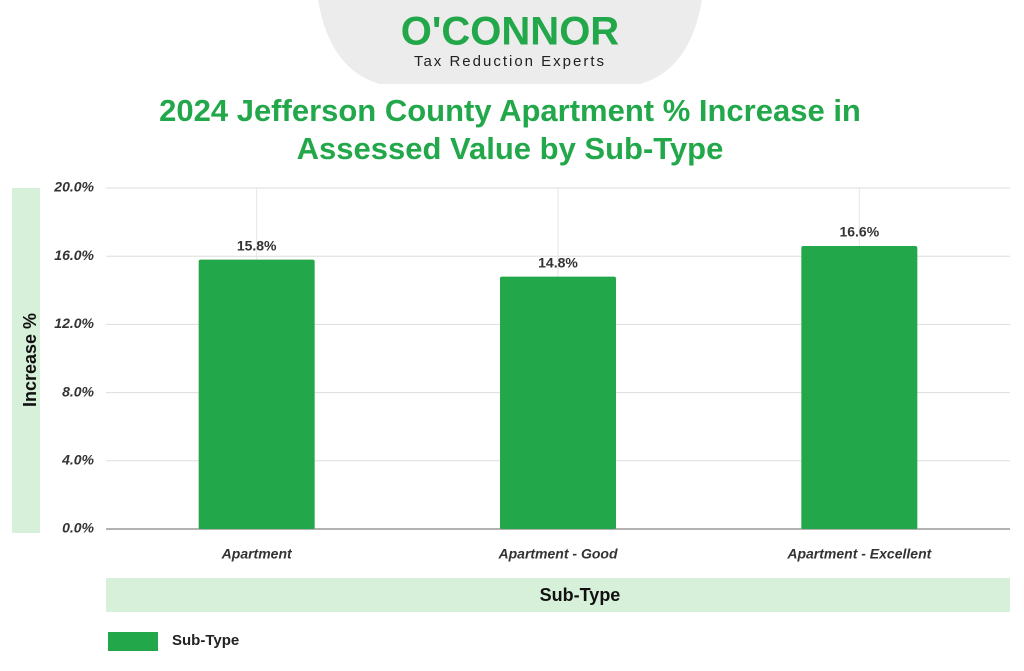 Image resolution: width=1024 pixels, height=671 pixels. What do you see at coordinates (558, 554) in the screenshot?
I see `x-tick-label: Apartment - Good` at bounding box center [558, 554].